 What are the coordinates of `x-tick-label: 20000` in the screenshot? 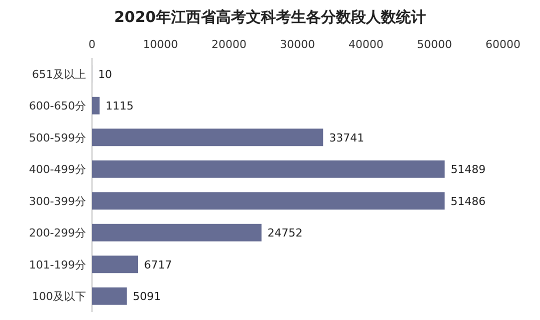 It's located at (229, 44).